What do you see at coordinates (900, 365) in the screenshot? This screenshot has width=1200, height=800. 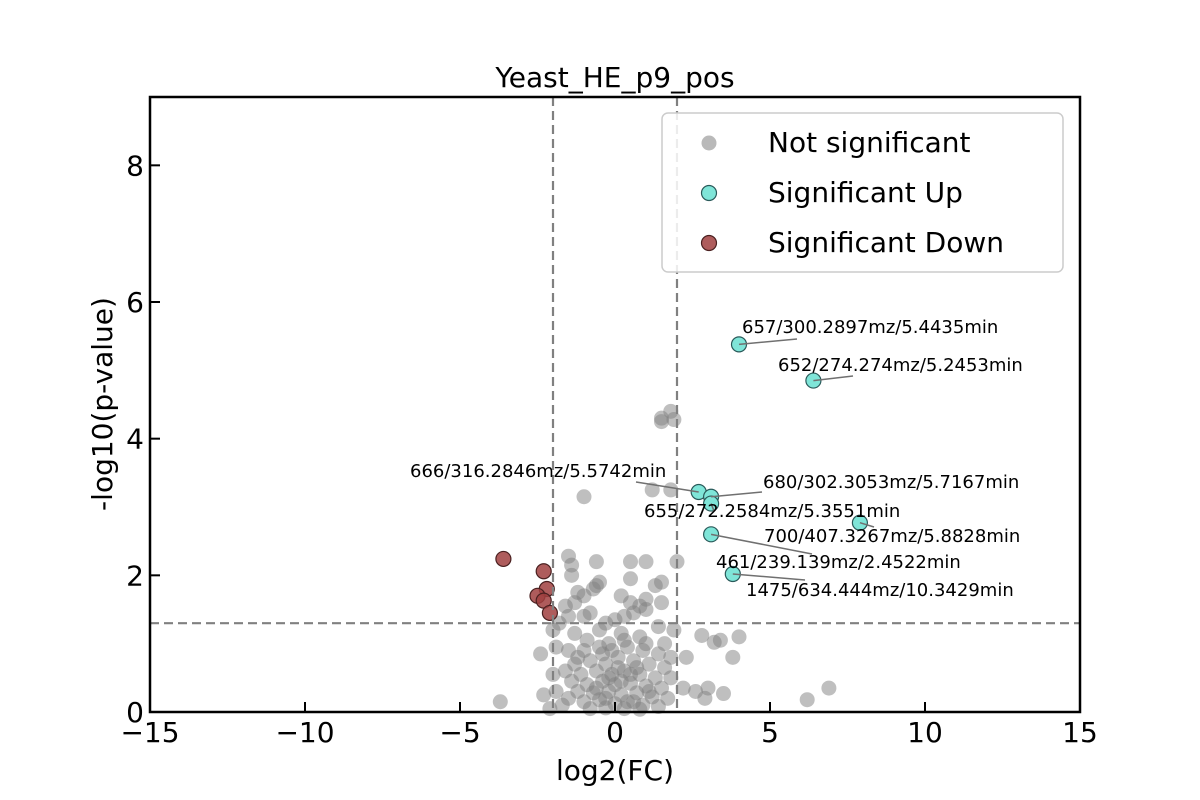 I see `annotation-label-1: 652/274.274mz/5.2453min` at bounding box center [900, 365].